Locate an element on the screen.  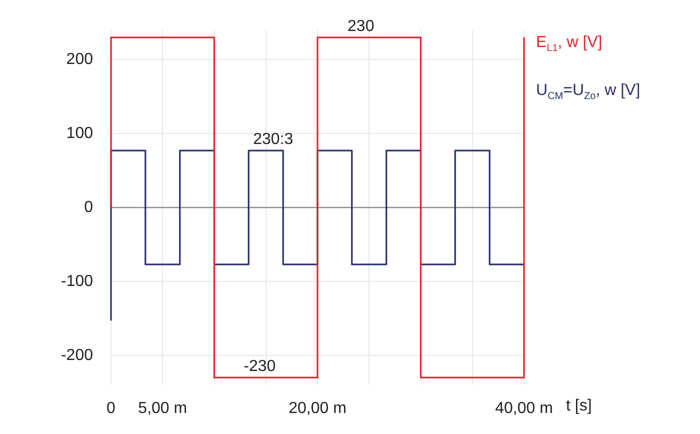
y-tick-label: 100 is located at coordinates (80, 133).